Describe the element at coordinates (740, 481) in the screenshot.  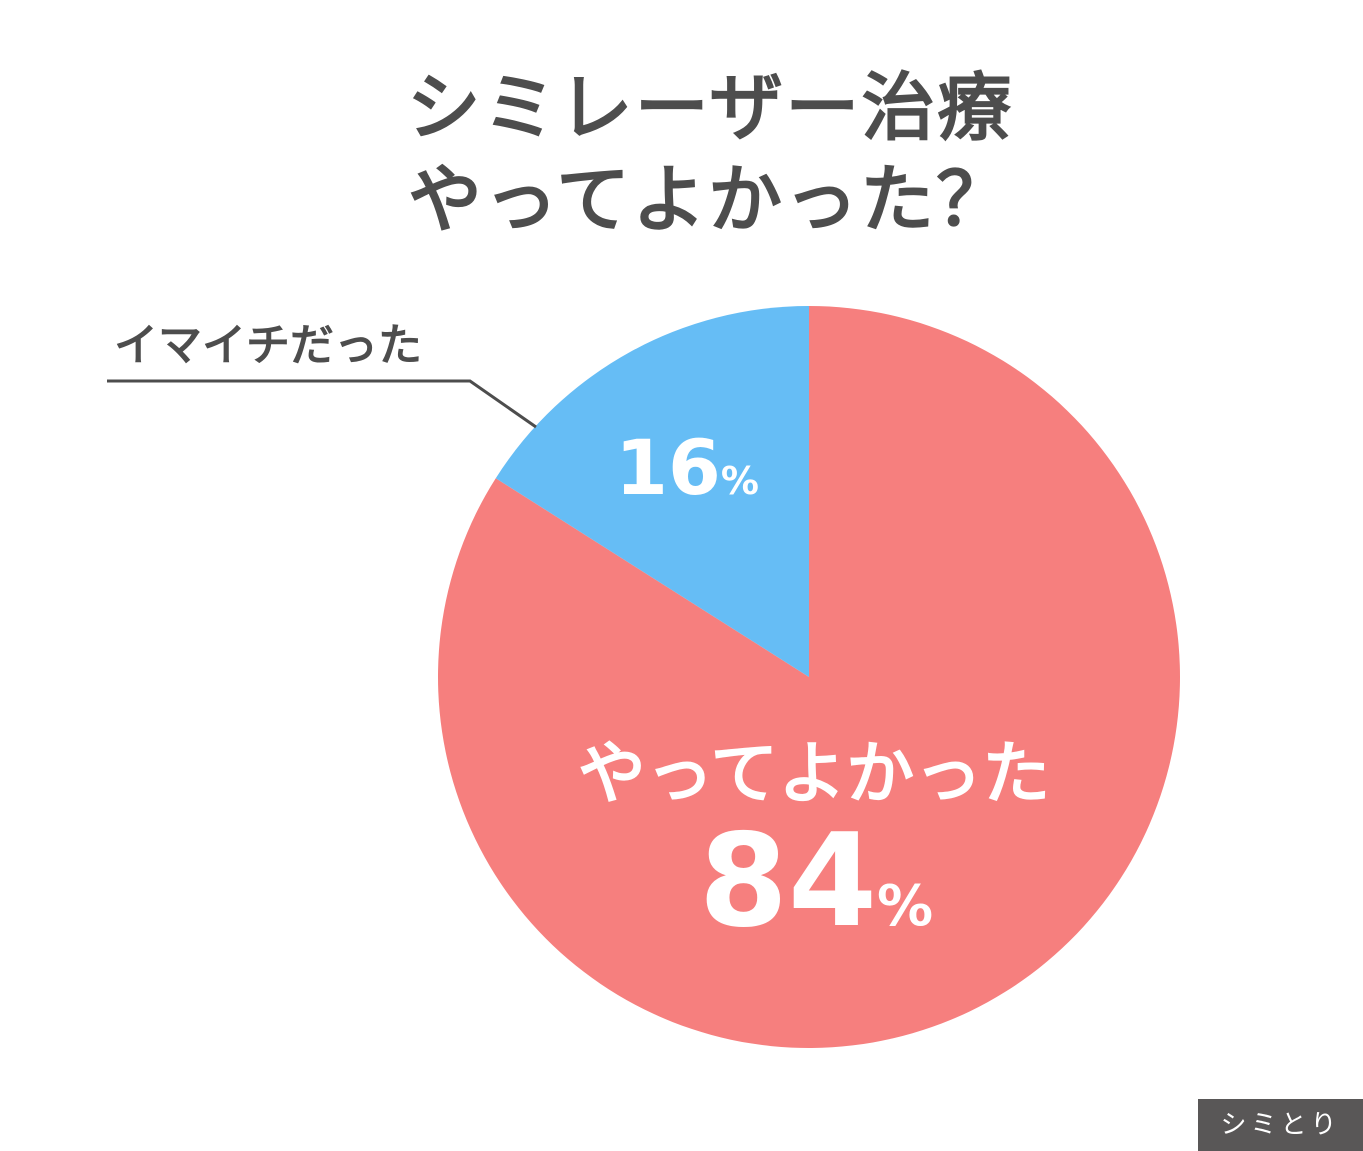
I see `small-slice-unit: %` at that location.